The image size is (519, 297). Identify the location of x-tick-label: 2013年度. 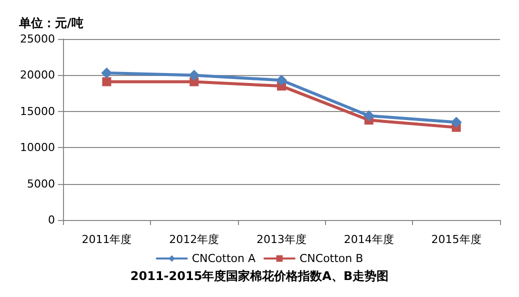
(281, 239).